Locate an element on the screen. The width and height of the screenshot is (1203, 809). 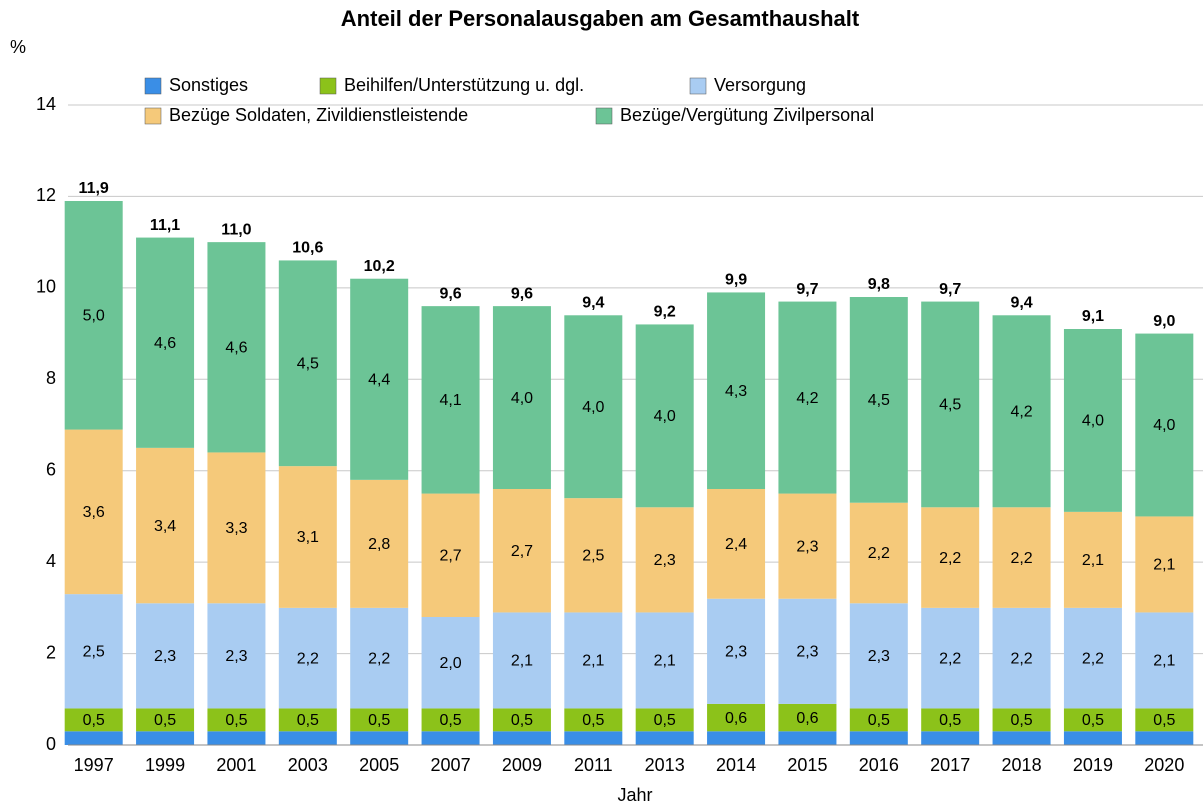
x-axis-label: Jahr is located at coordinates (634, 795).